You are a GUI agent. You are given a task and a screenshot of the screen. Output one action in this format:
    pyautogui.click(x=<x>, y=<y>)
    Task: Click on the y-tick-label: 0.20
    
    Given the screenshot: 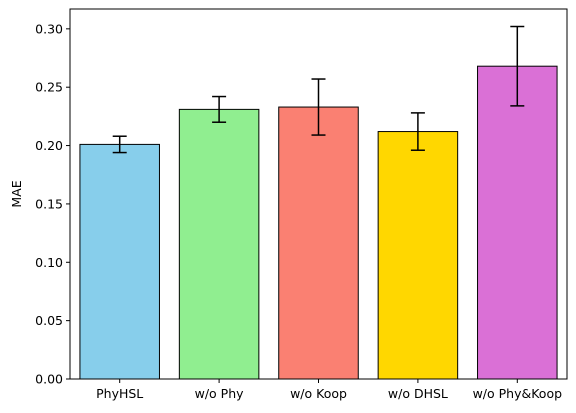 What is the action you would take?
    pyautogui.click(x=49, y=145)
    